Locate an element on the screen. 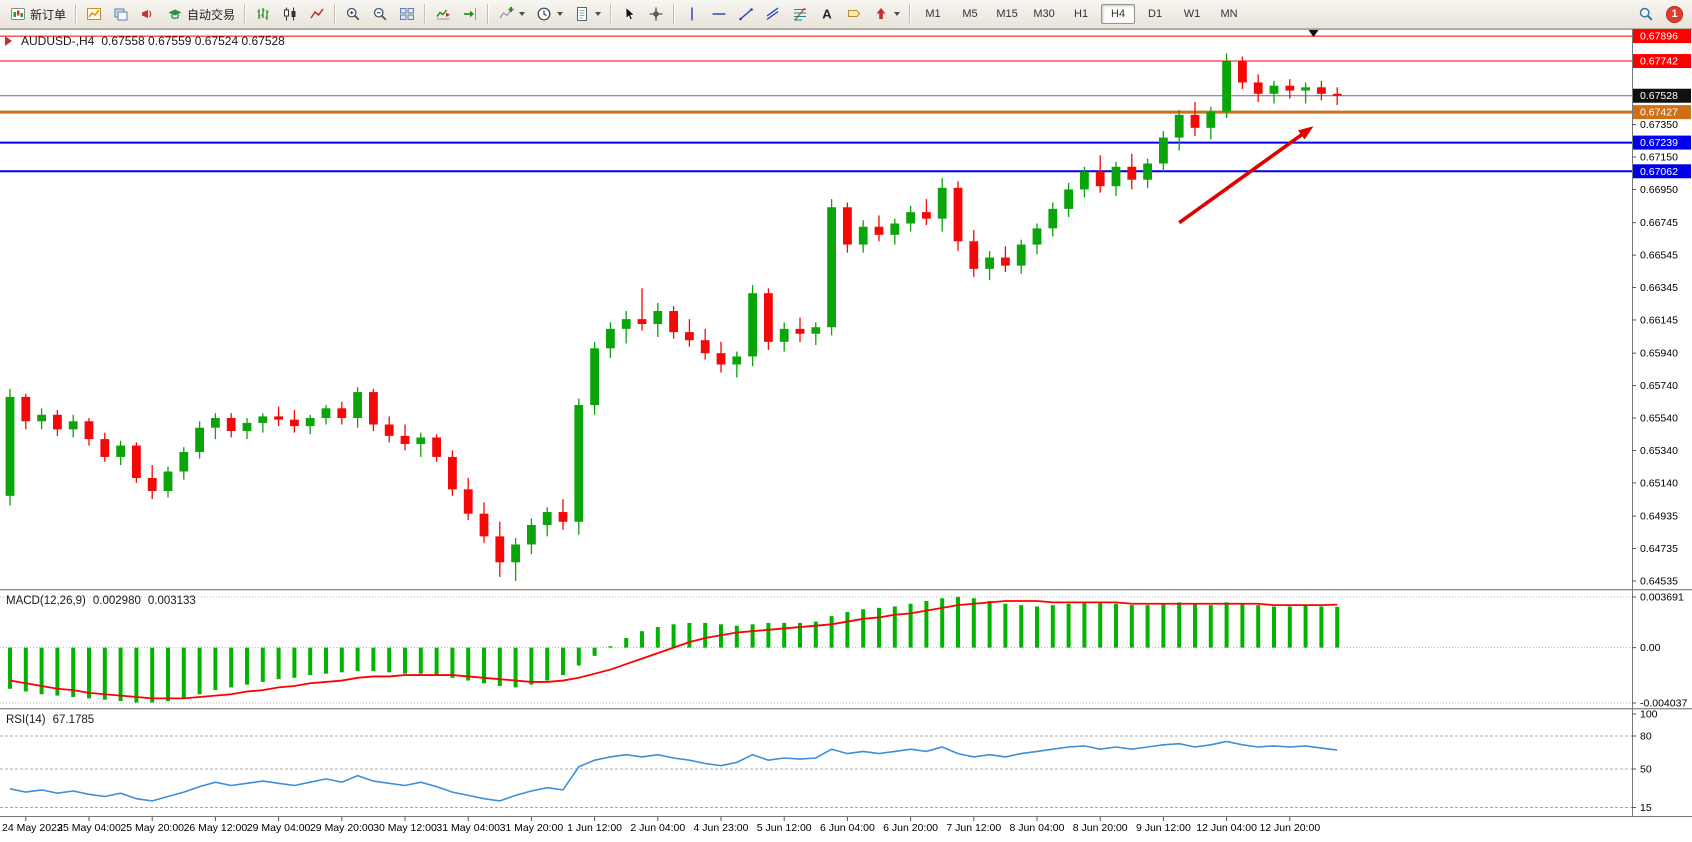 The height and width of the screenshot is (842, 1692). timeframe-m5: M5 is located at coordinates (970, 14).